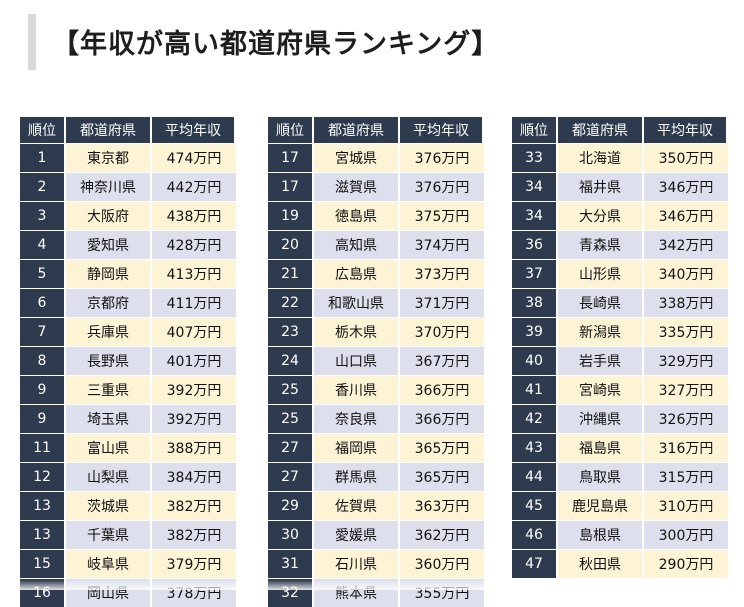 The image size is (744, 607). I want to click on table-row: 29 佐賀県 363万円, so click(376, 505).